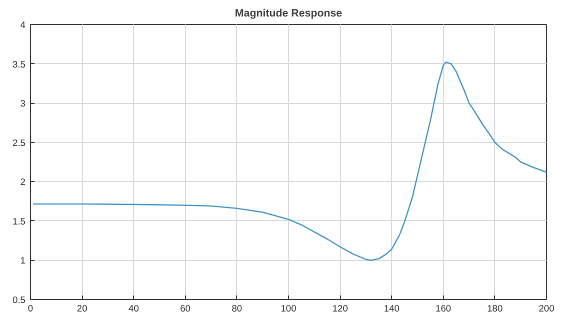 The image size is (566, 330). I want to click on y-tick-label: 3, so click(23, 103).